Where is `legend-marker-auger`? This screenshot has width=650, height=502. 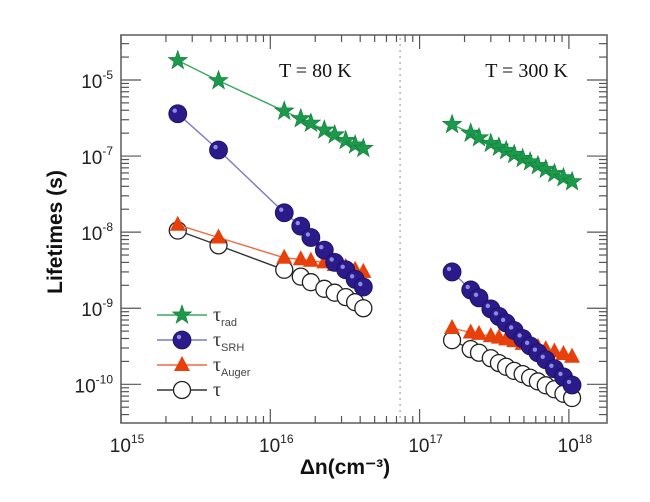 legend-marker-auger is located at coordinates (182, 363).